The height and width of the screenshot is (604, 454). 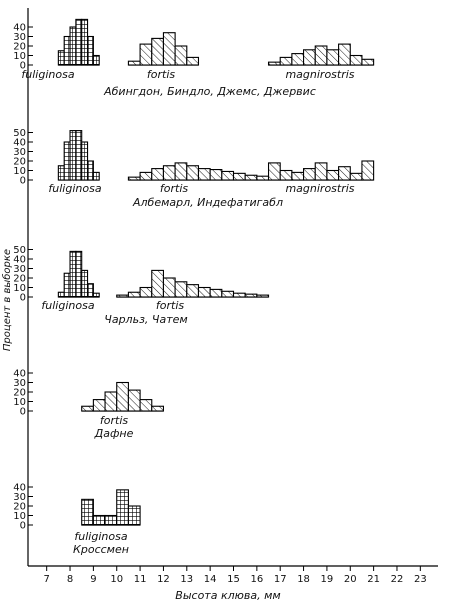 I want to click on species-label: fortis, so click(x=114, y=420).